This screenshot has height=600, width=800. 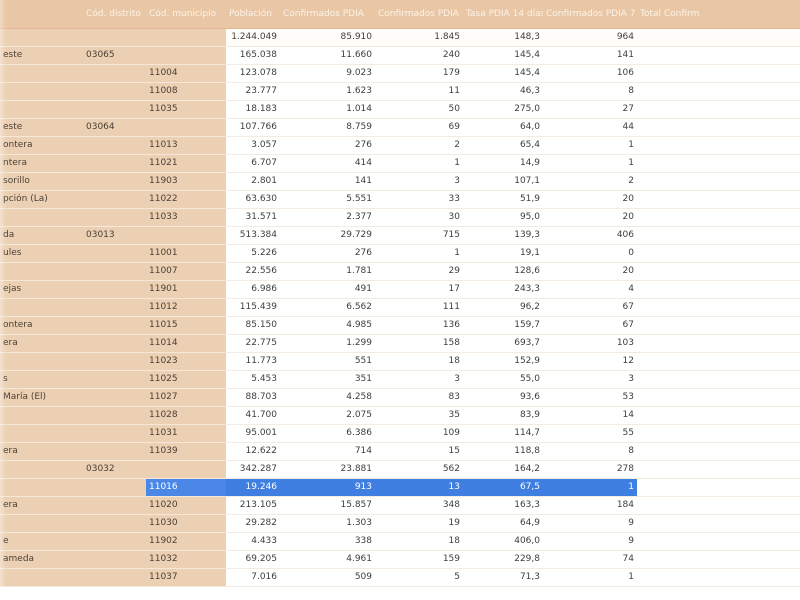 What do you see at coordinates (419, 523) in the screenshot?
I see `cell-confirmados-pdia-14: 19` at bounding box center [419, 523].